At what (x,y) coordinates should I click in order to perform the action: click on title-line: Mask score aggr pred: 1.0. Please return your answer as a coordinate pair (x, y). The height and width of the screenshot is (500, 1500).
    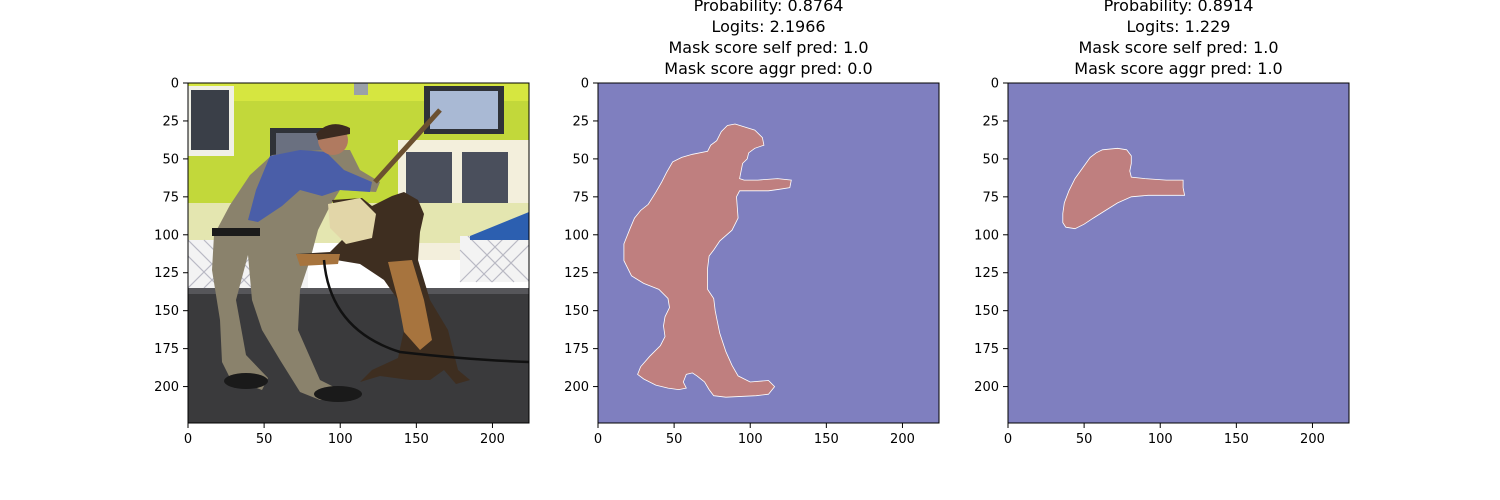
    Looking at the image, I should click on (1178, 68).